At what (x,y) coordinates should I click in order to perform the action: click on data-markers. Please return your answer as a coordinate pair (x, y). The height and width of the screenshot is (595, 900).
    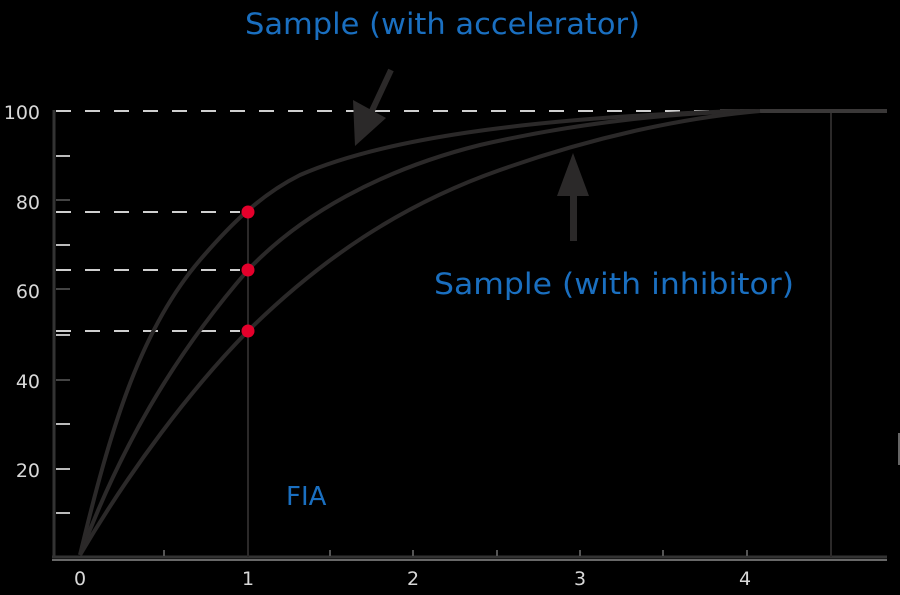
    Looking at the image, I should click on (248, 271).